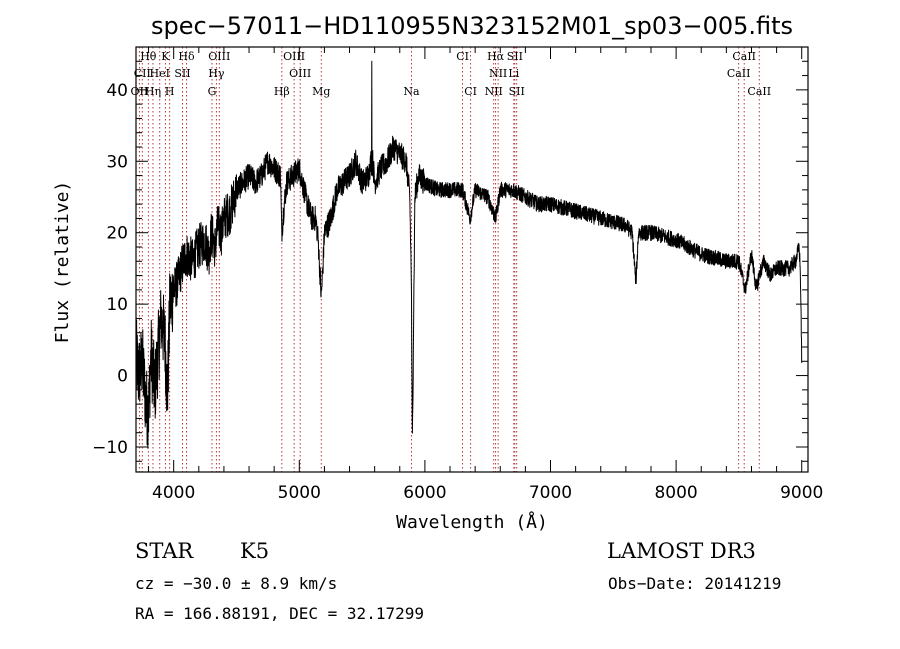 This screenshot has height=649, width=900. I want to click on object-class: STAR, so click(164, 551).